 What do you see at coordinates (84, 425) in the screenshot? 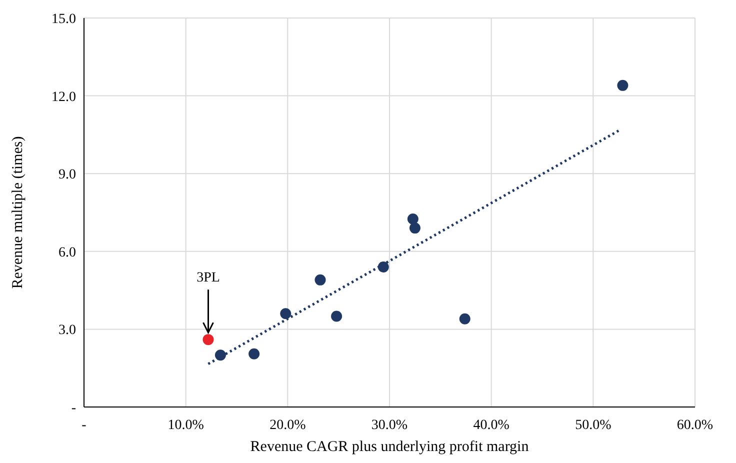
I see `x-tick-label: -` at bounding box center [84, 425].